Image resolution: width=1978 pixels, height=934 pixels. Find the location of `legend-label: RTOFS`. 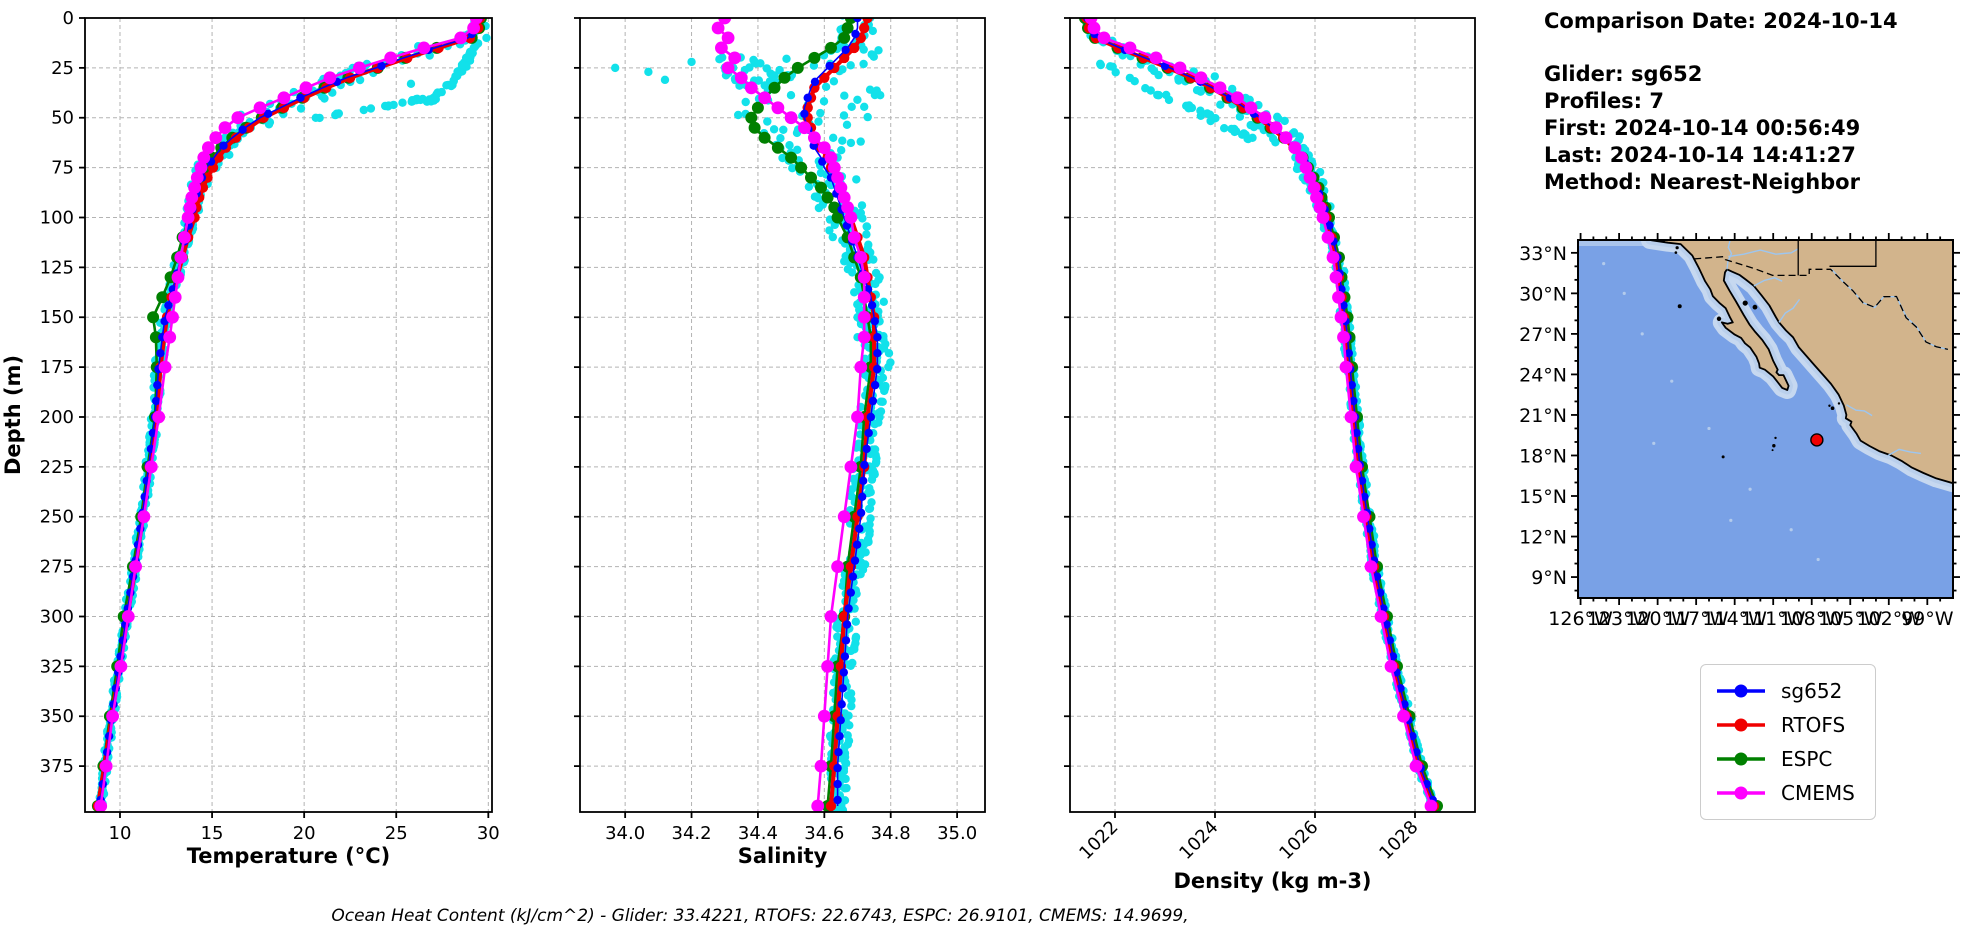

legend-label: RTOFS is located at coordinates (1813, 725).